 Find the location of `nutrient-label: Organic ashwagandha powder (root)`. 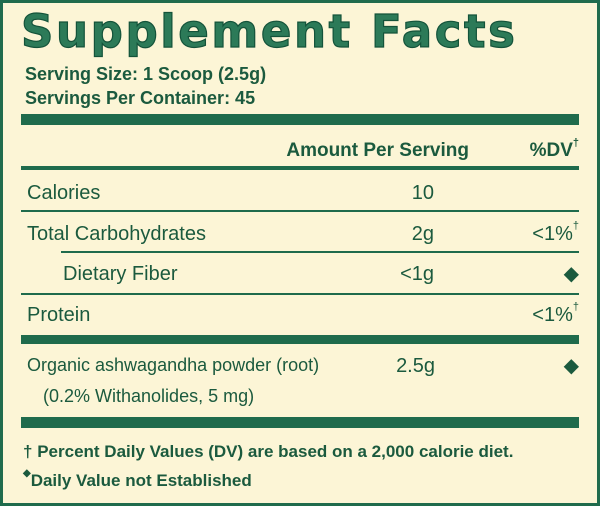

nutrient-label: Organic ashwagandha powder (root) is located at coordinates (173, 365).